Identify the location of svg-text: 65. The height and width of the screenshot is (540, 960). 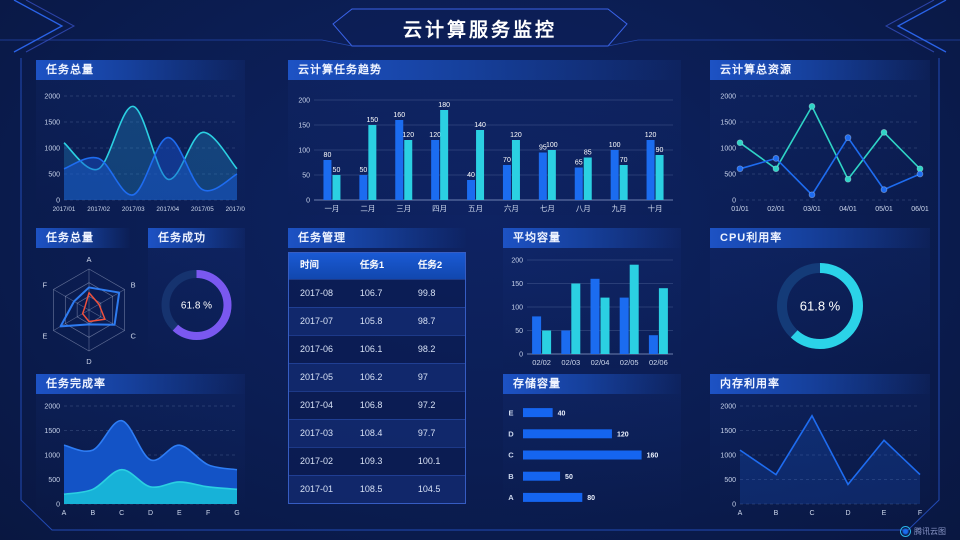
(579, 163).